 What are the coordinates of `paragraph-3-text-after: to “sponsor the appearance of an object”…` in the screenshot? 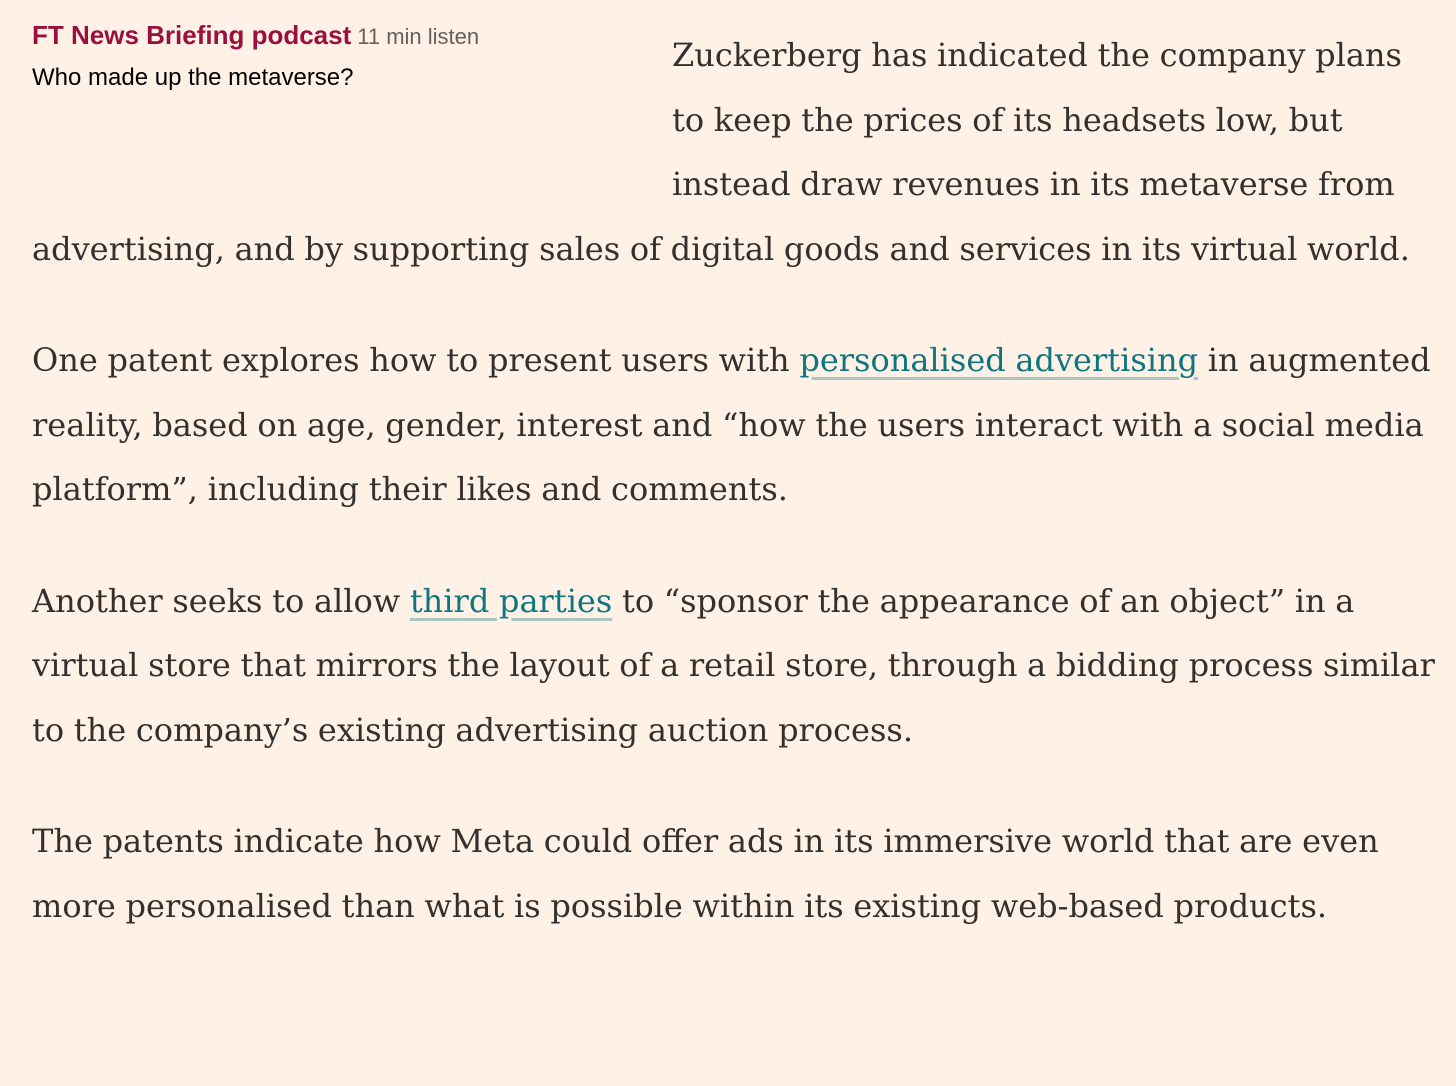 It's located at (733, 665).